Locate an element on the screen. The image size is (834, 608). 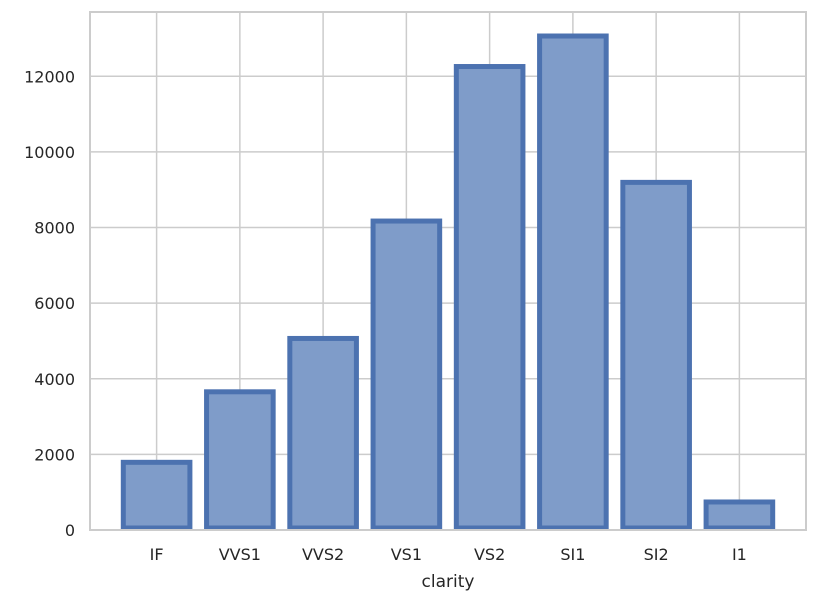
bar-si1 is located at coordinates (573, 282).